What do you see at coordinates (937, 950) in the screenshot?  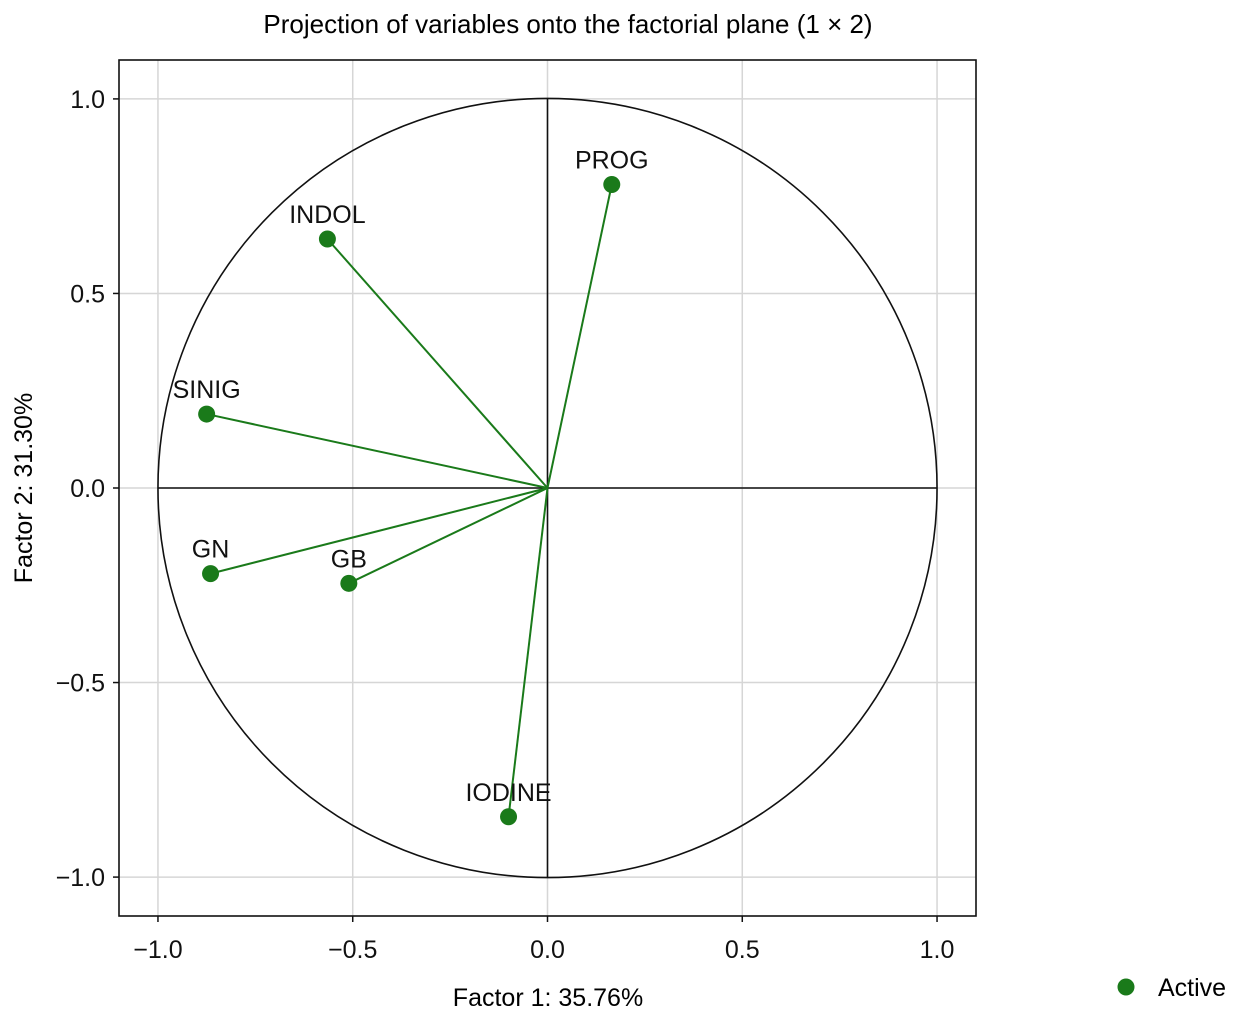 I see `x-tick-label-4: 1.0` at bounding box center [937, 950].